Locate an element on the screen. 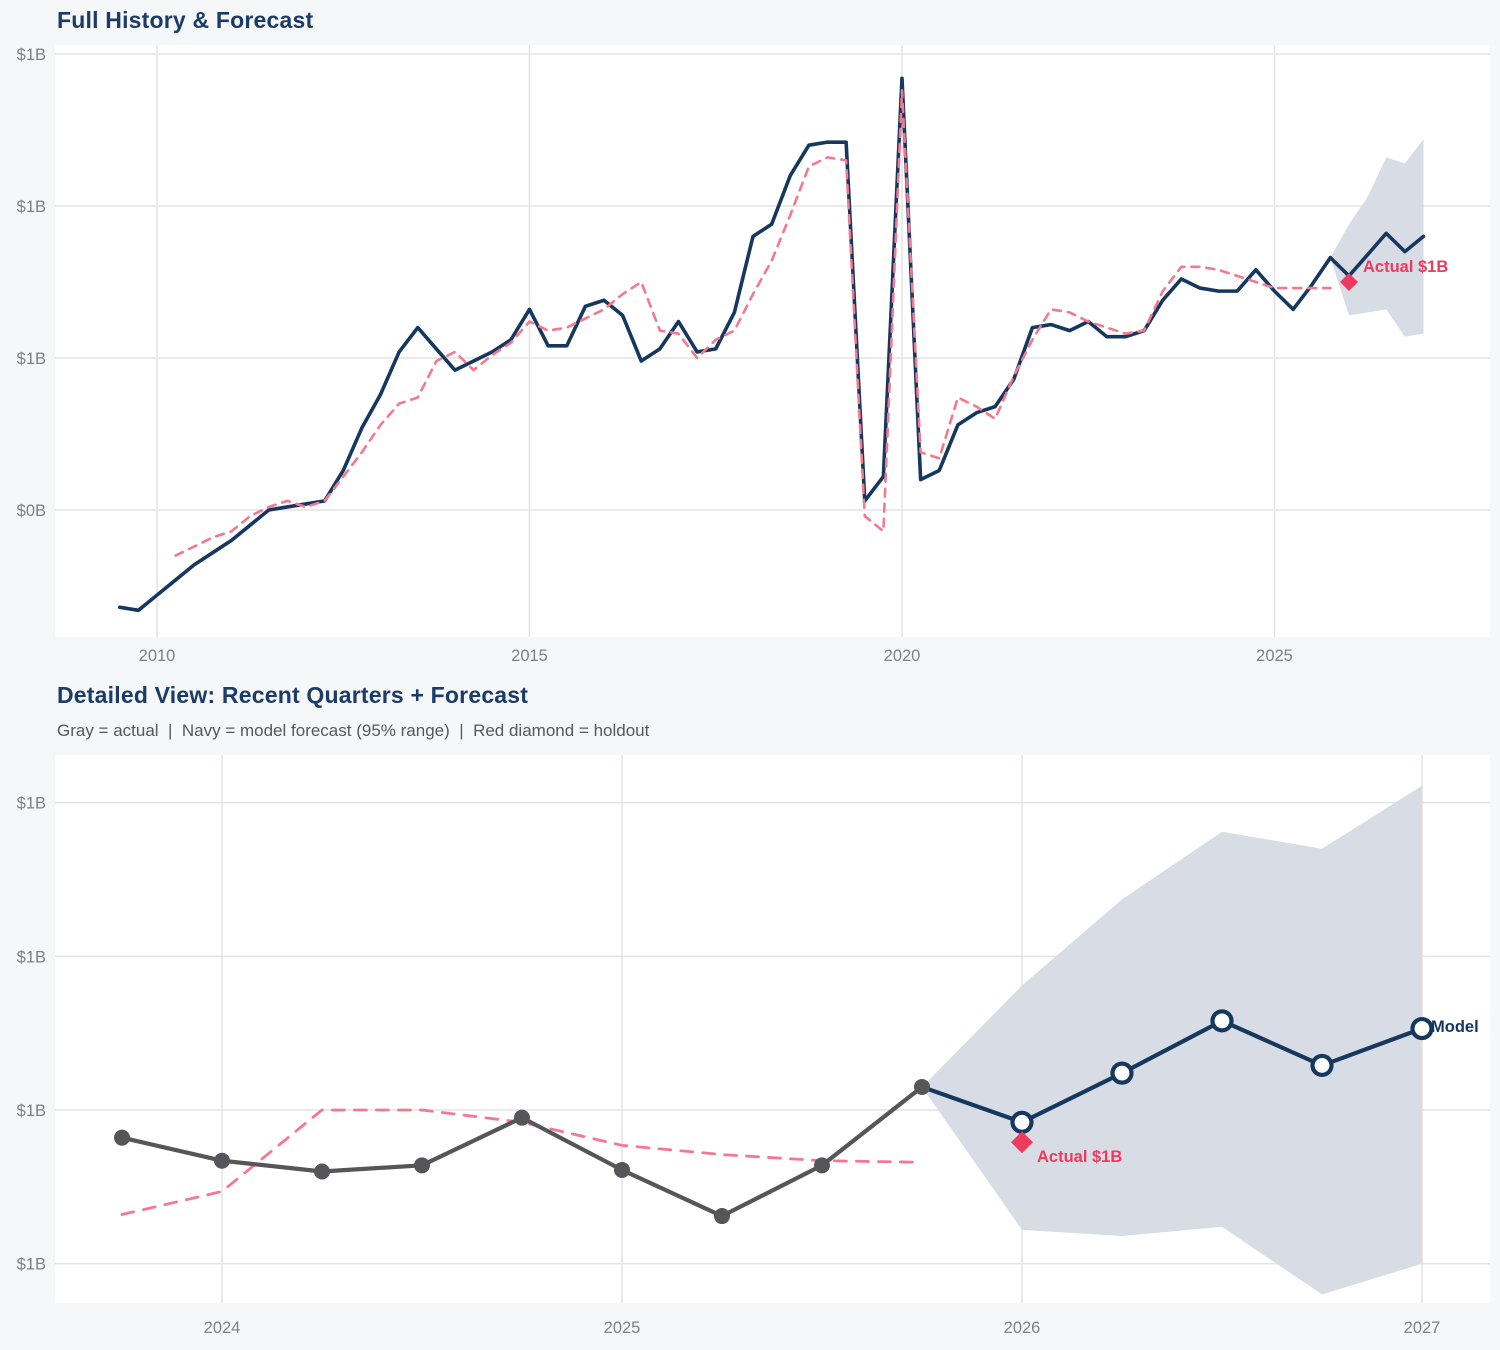 The height and width of the screenshot is (1350, 1500). detailed-view-x-tick-label: 2027 is located at coordinates (1422, 1328).